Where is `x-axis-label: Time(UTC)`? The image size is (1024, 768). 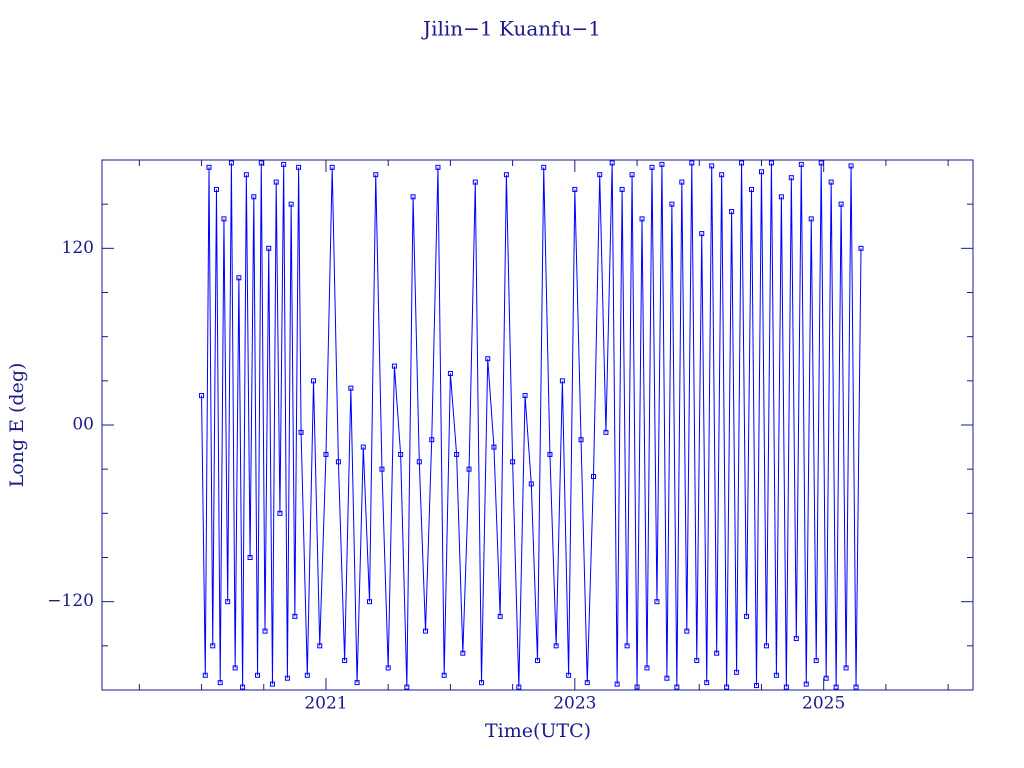 x-axis-label: Time(UTC) is located at coordinates (538, 731).